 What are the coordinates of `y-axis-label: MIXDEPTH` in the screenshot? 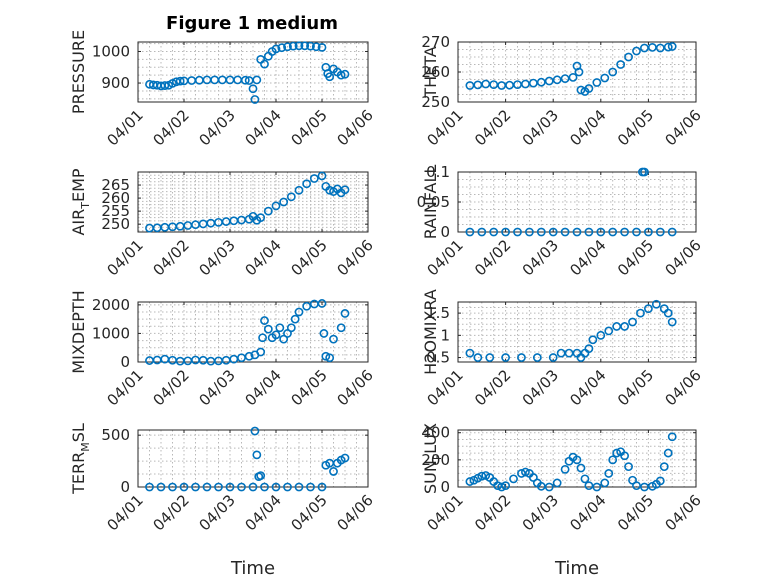 It's located at (78, 331).